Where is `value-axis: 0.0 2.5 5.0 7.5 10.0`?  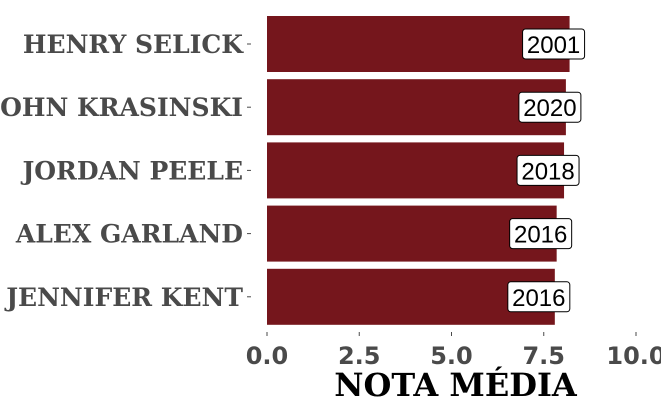 value-axis: 0.0 2.5 5.0 7.5 10.0 is located at coordinates (453, 351).